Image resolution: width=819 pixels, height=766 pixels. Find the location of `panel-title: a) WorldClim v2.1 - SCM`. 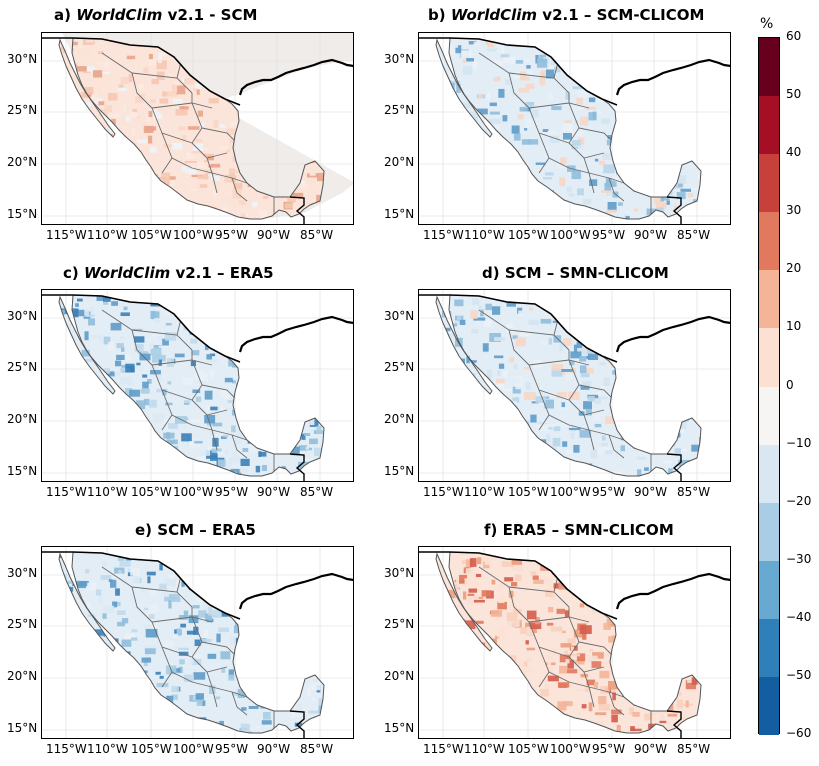

panel-title: a) WorldClim v2.1 - SCM is located at coordinates (155, 15).